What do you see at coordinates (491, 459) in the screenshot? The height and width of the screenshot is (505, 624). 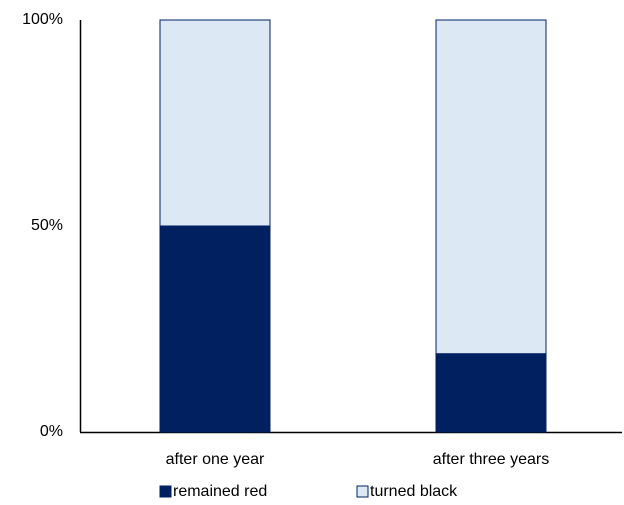 I see `x-tick-label: after three years` at bounding box center [491, 459].